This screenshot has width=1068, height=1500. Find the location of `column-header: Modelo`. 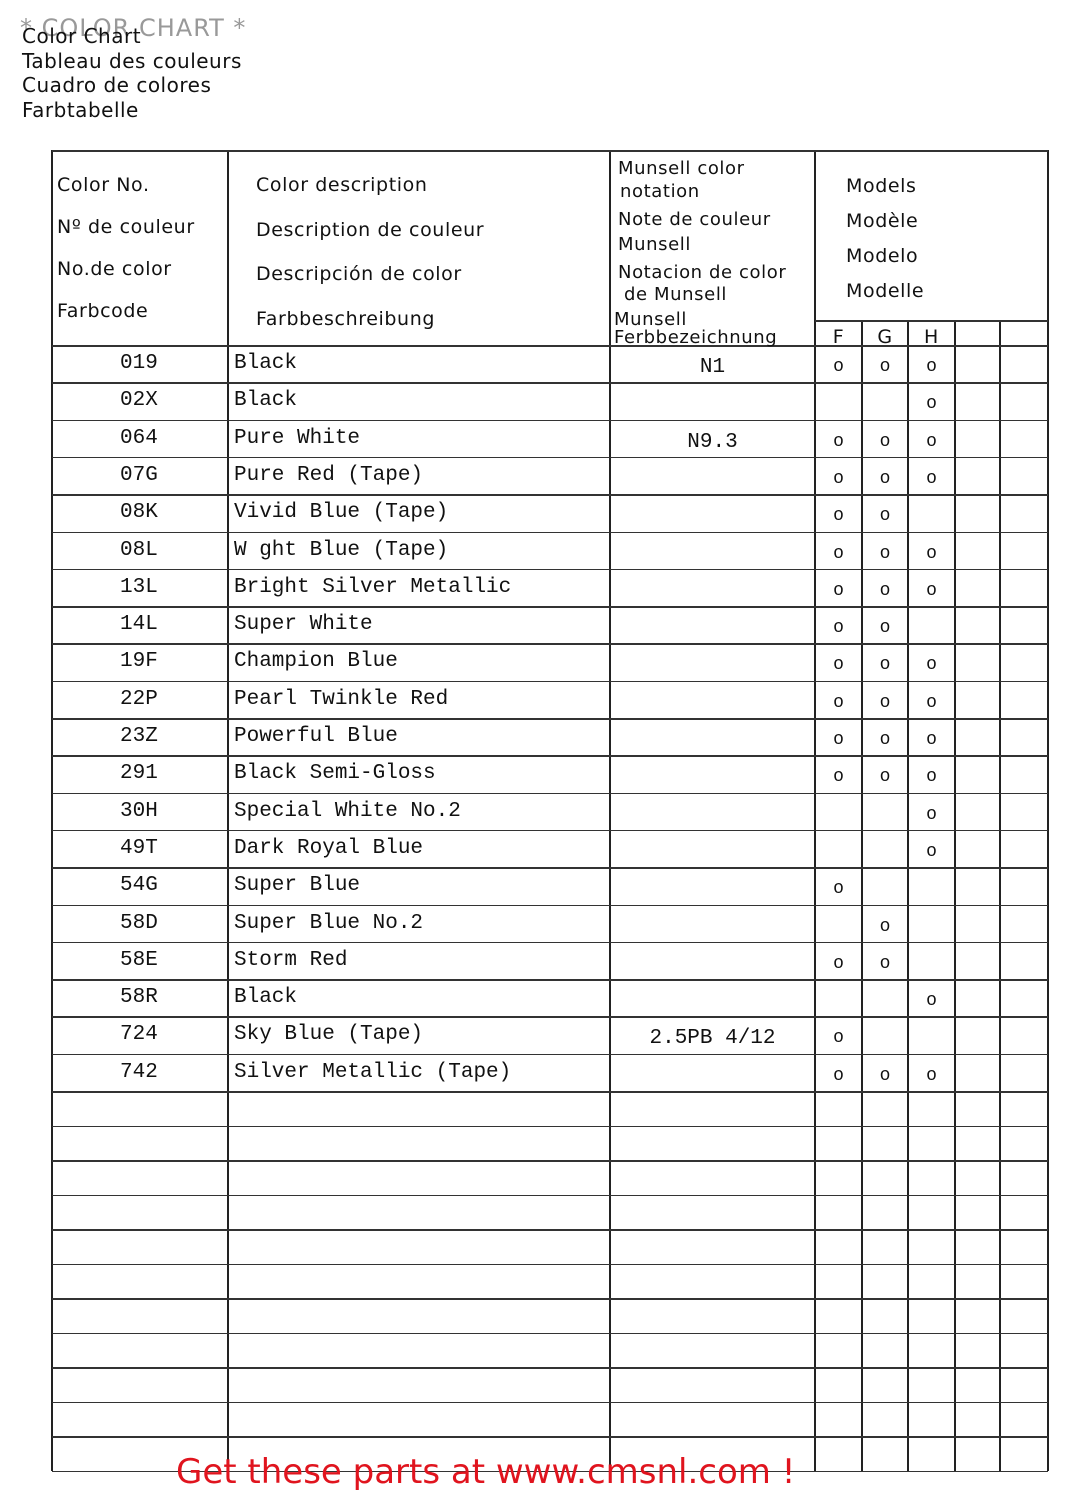

column-header: Modelo is located at coordinates (882, 256).